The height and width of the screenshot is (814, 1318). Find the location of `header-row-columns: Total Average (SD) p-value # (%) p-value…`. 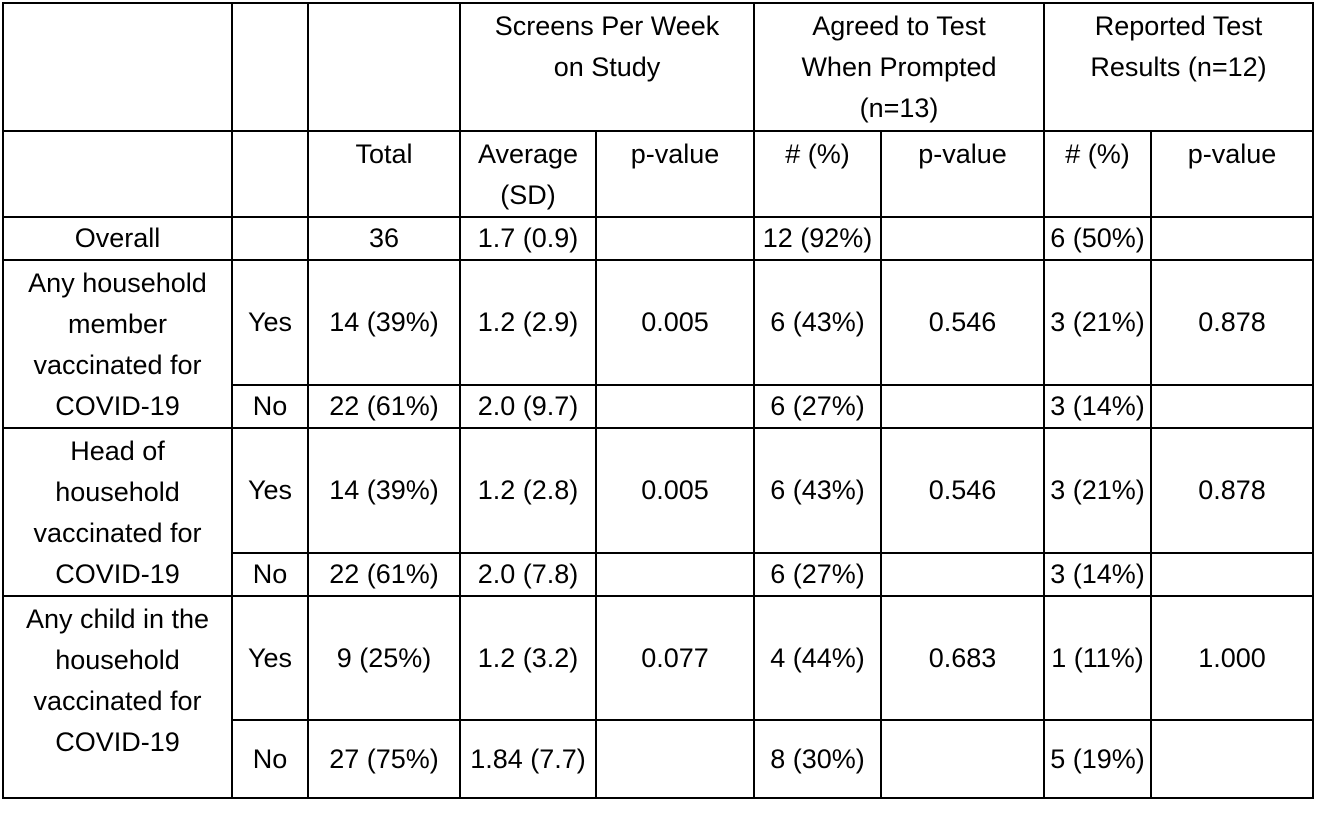

header-row-columns: Total Average (SD) p-value # (%) p-value… is located at coordinates (658, 174).